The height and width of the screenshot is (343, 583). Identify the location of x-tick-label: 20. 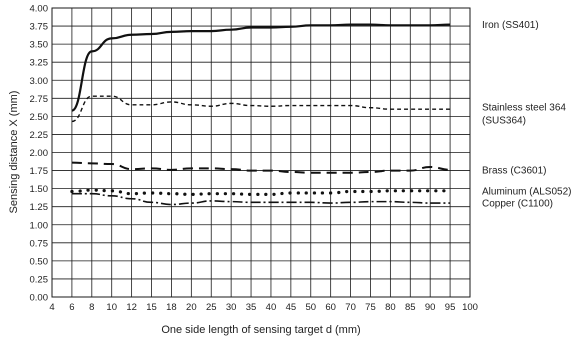
(191, 307).